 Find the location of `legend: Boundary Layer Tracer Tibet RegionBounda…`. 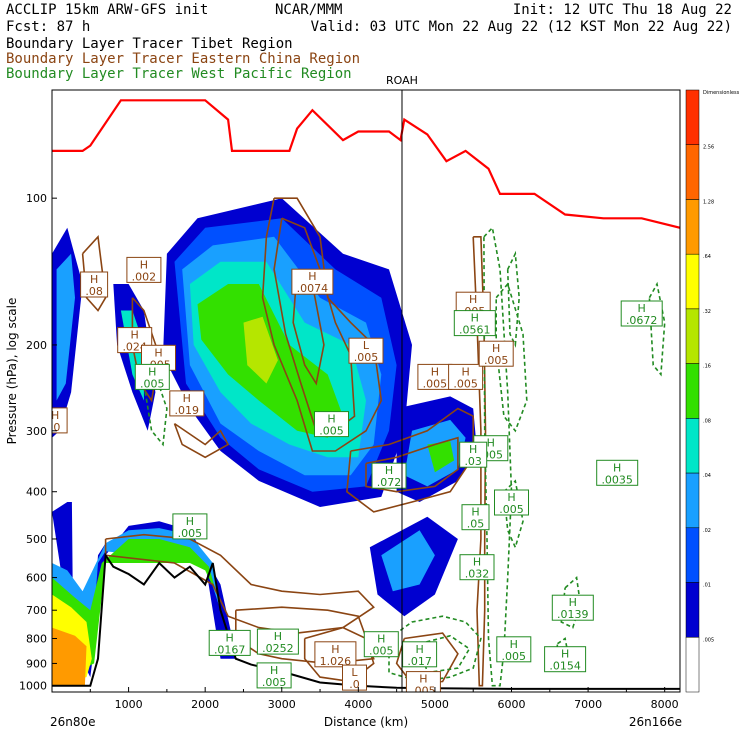

legend: Boundary Layer Tracer Tibet RegionBounda… is located at coordinates (183, 59).